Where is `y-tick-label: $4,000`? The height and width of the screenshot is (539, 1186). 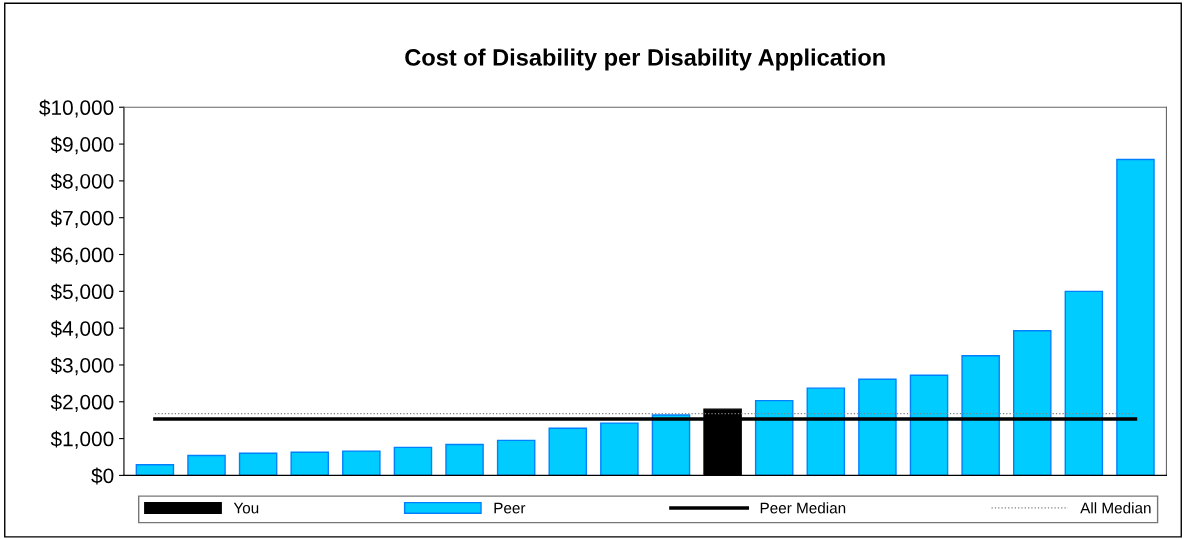
y-tick-label: $4,000 is located at coordinates (82, 329).